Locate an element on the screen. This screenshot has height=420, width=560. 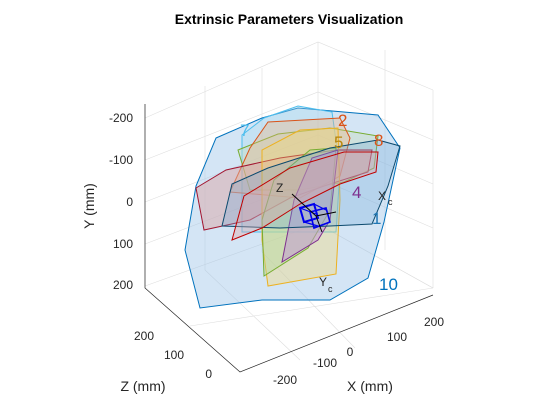
plane-label-10: 10 is located at coordinates (388, 284).